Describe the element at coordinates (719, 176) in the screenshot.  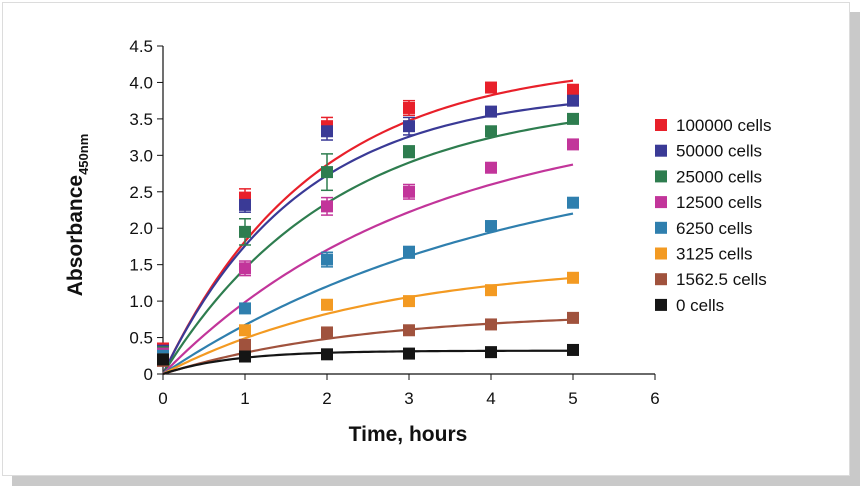
I see `legend-label: 25000 cells` at that location.